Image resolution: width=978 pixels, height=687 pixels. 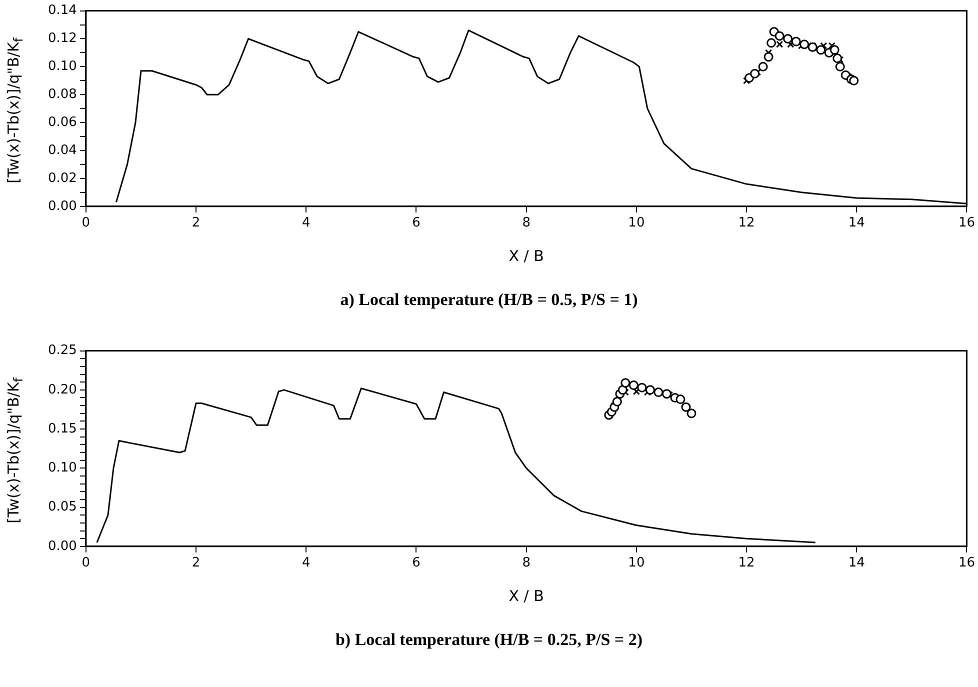 What do you see at coordinates (489, 300) in the screenshot?
I see `text: a) Local temperature (H/B = 0.5, P/S = 1)` at bounding box center [489, 300].